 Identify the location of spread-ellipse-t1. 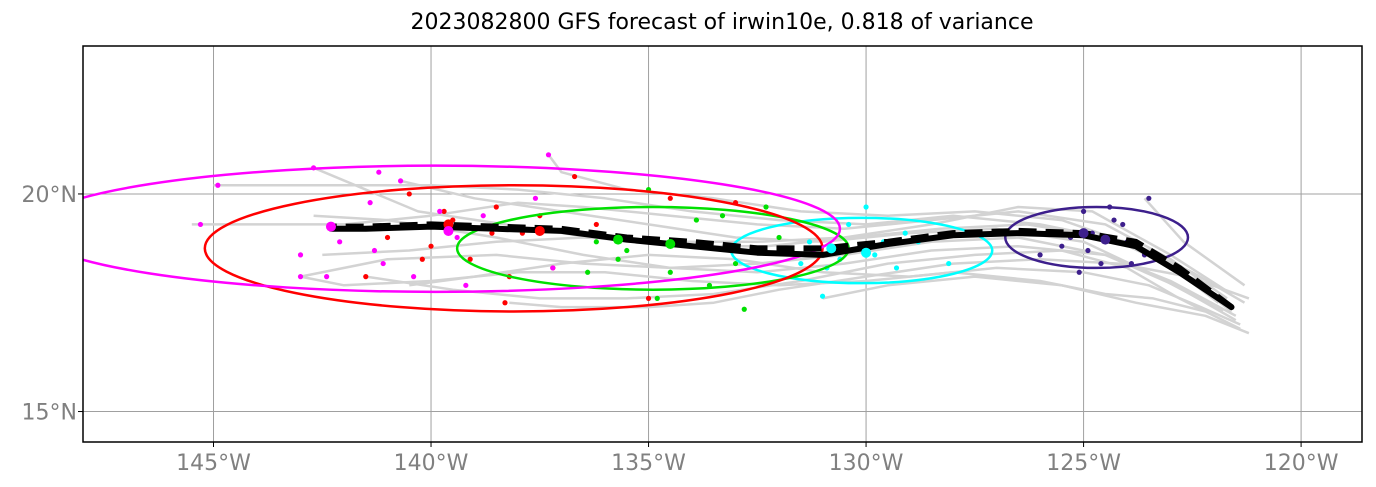
(1097, 237).